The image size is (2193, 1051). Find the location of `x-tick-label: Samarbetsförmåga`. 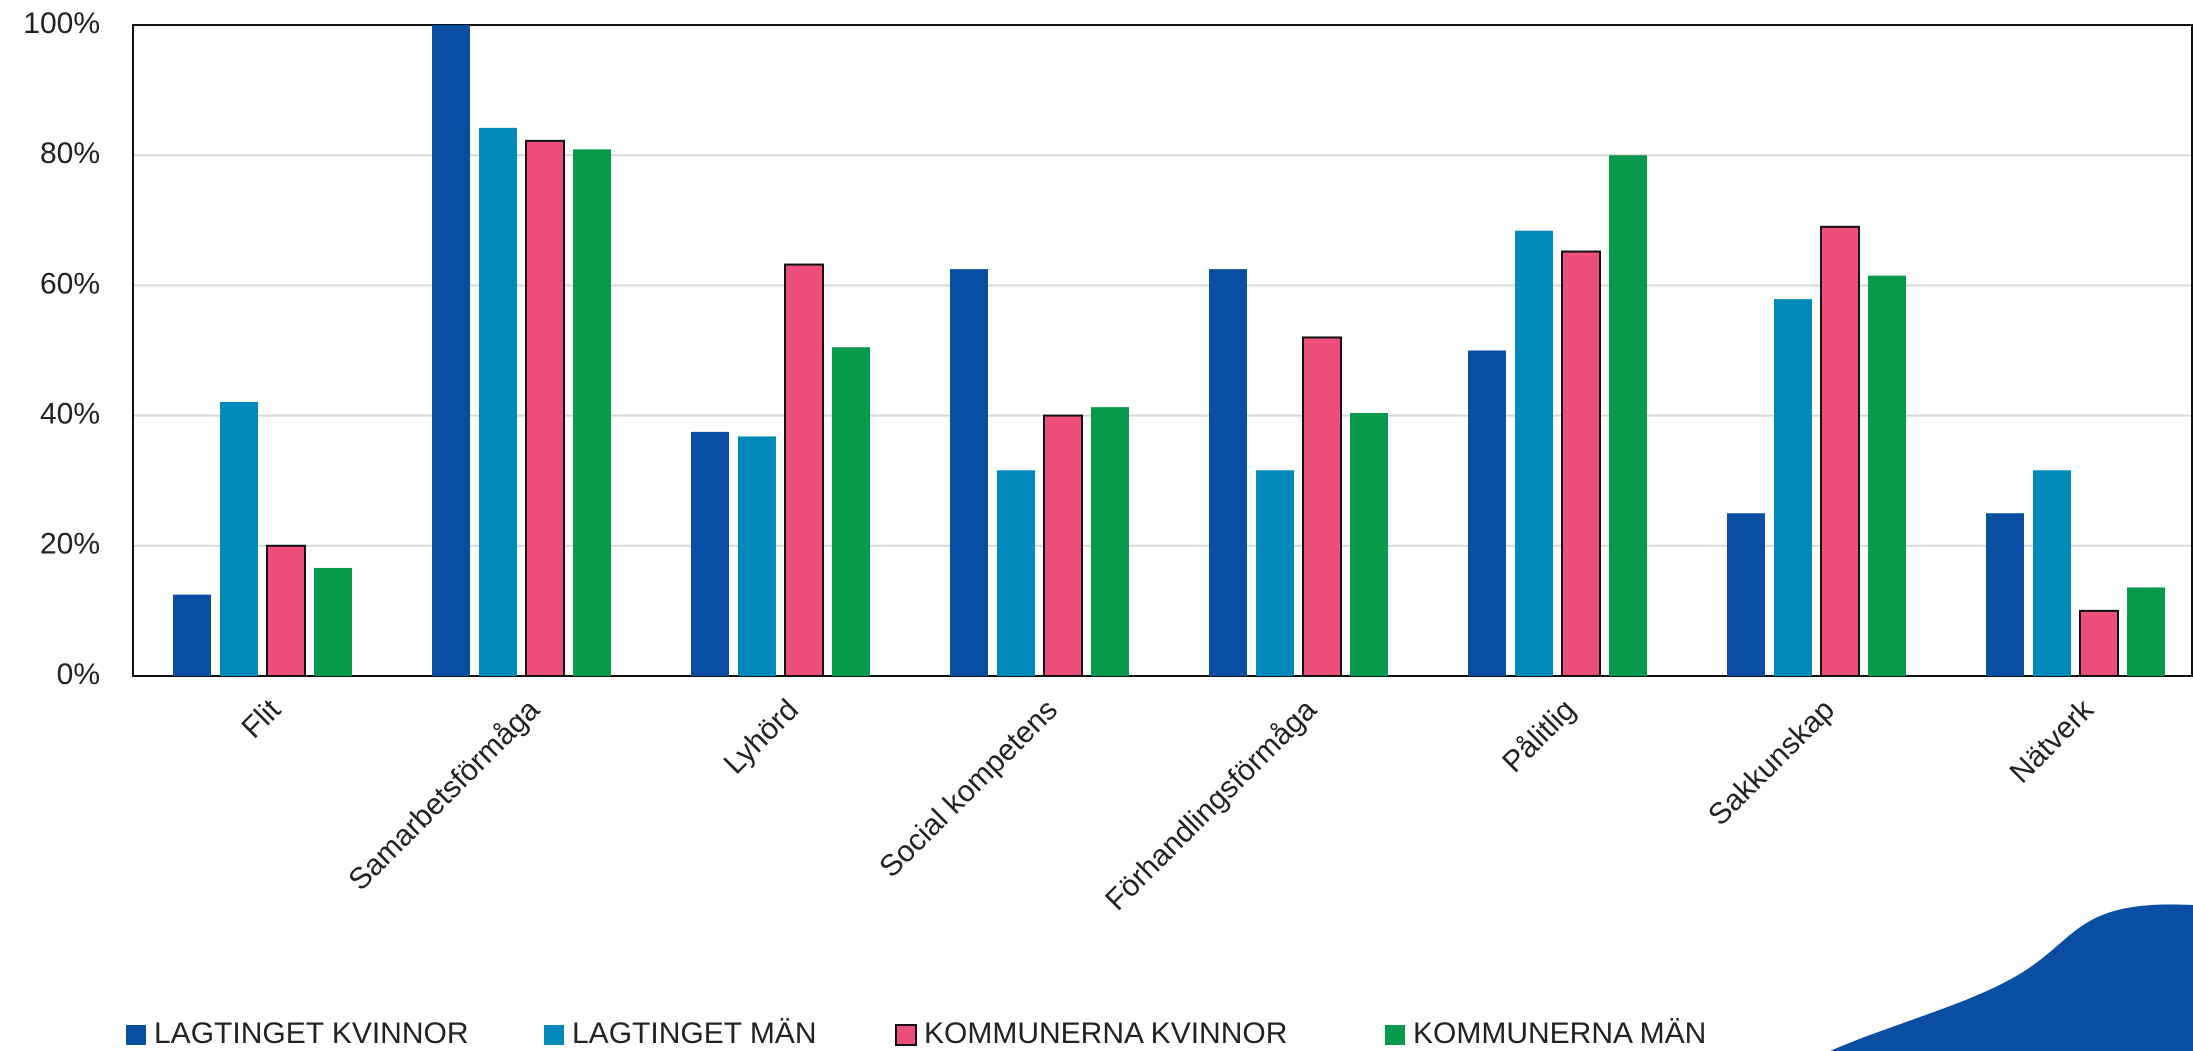

x-tick-label: Samarbetsförmåga is located at coordinates (444, 795).